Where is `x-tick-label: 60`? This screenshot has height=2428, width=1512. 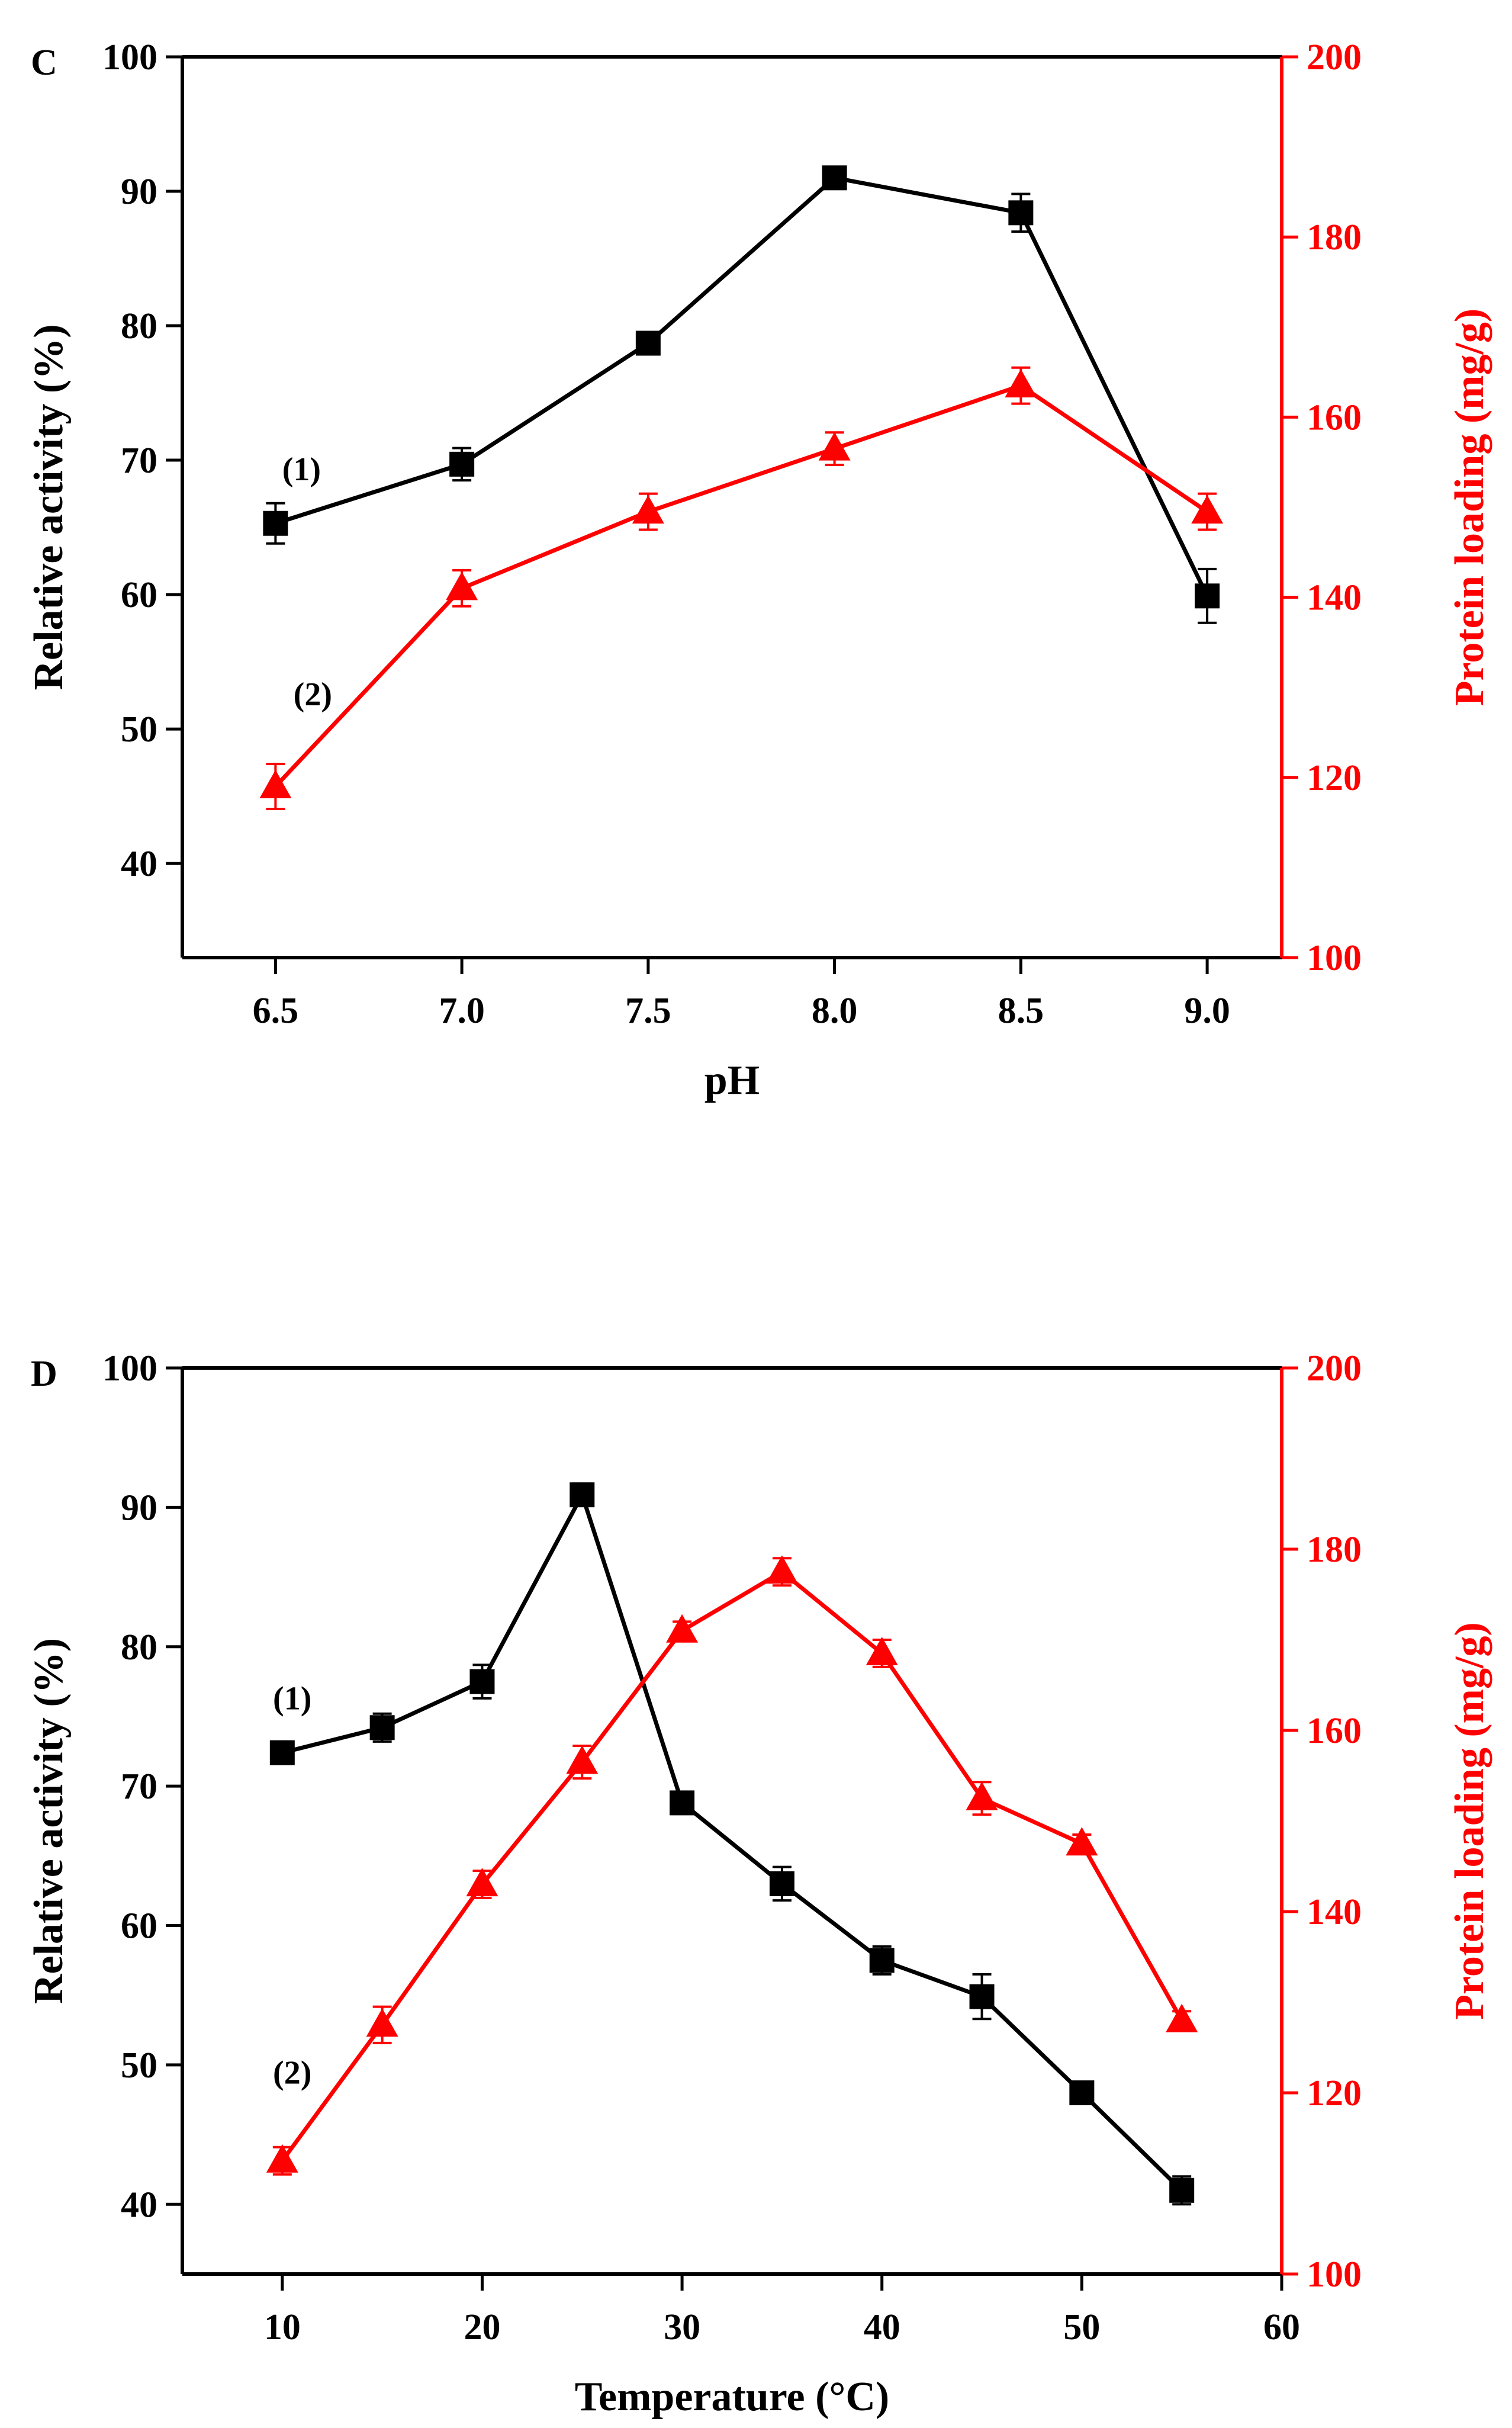
x-tick-label: 60 is located at coordinates (1281, 2327).